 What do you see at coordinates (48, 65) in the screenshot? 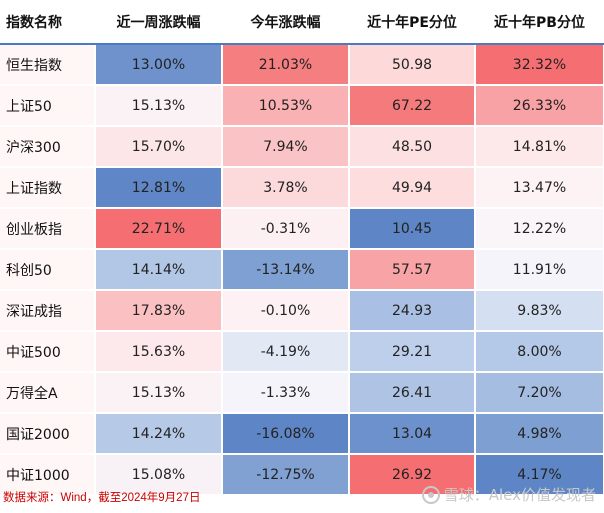
I see `index-name-cell: 恒生指数` at bounding box center [48, 65].